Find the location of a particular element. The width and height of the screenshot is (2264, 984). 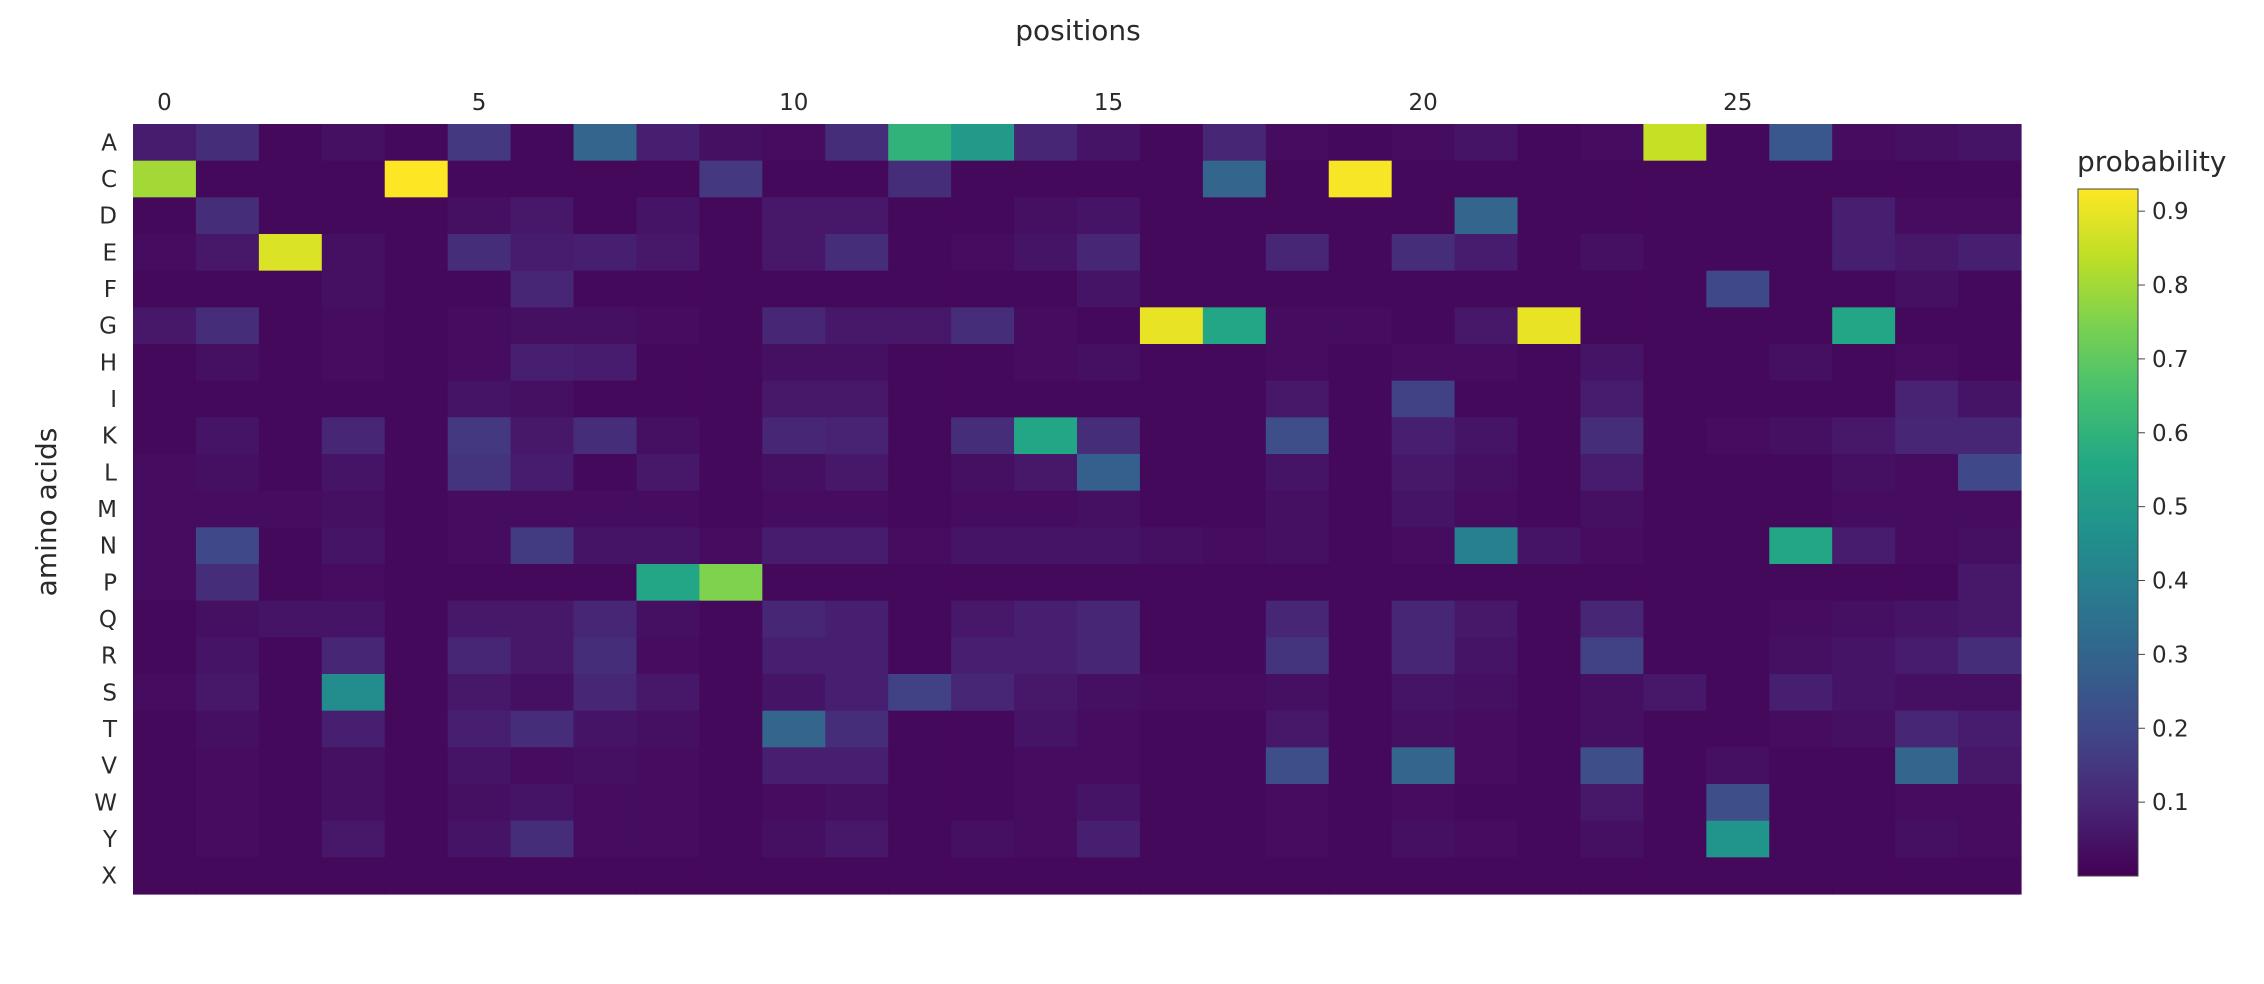

y-tick-label: X is located at coordinates (109, 877).